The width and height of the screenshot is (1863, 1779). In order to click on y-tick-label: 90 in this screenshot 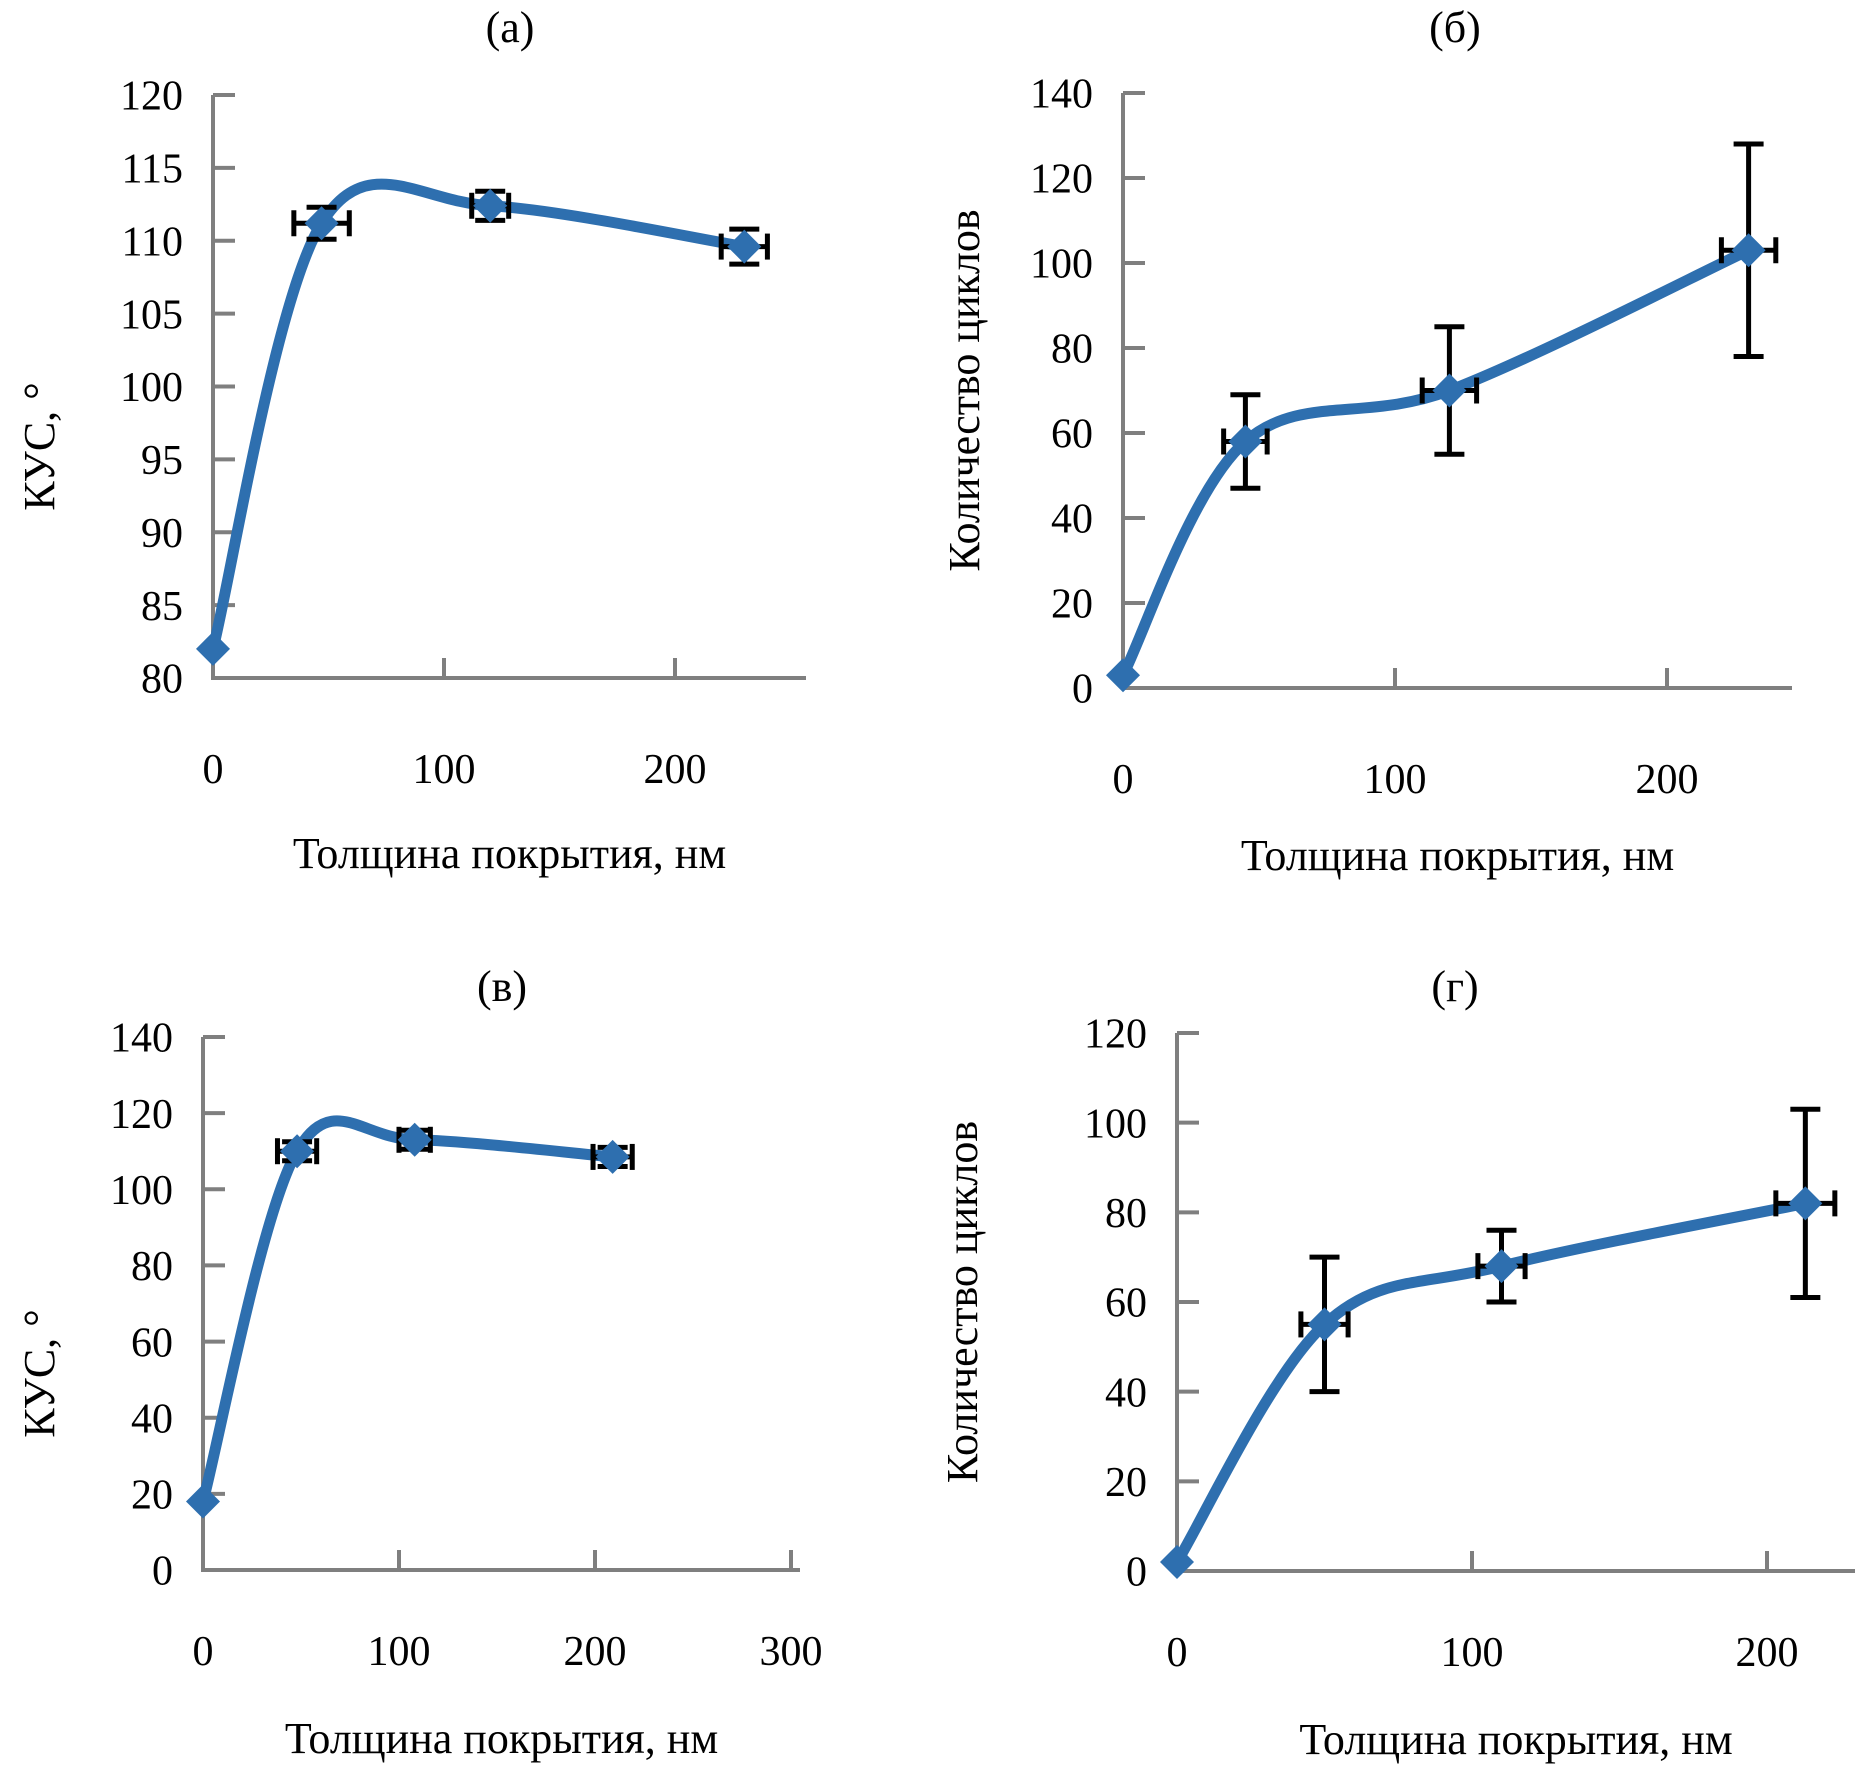, I will do `click(162, 534)`.